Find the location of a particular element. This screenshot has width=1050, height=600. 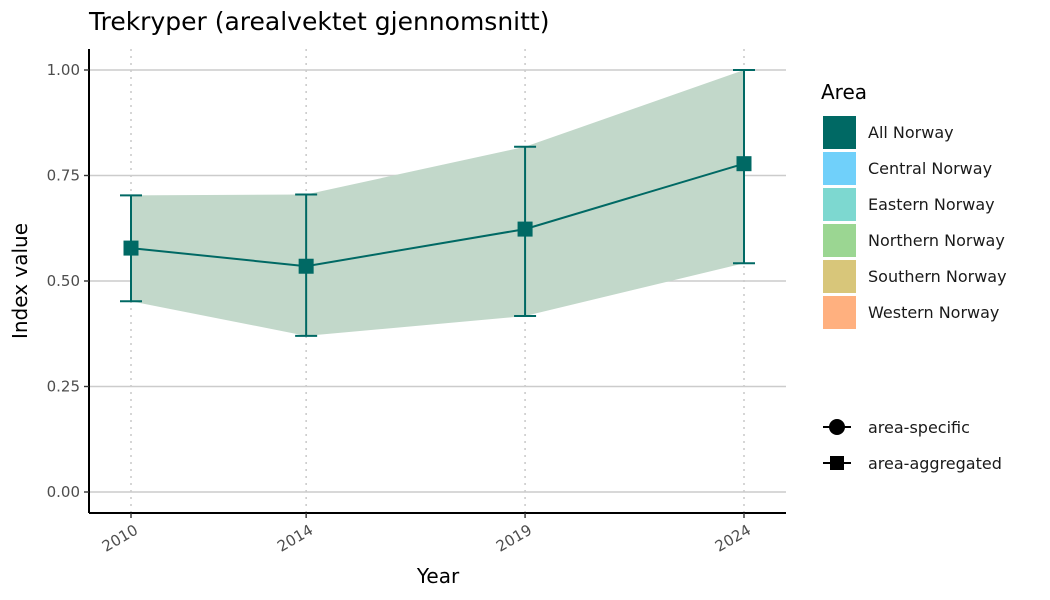

x-tick-label: 2010 is located at coordinates (120, 538).